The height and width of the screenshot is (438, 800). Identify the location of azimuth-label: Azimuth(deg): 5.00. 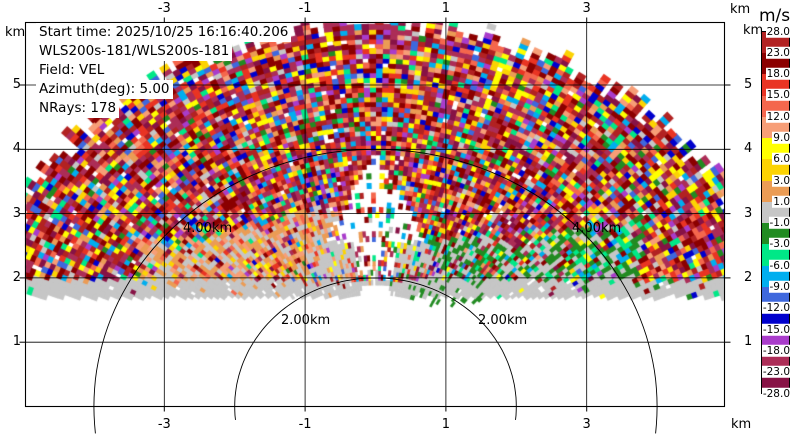
(104, 89).